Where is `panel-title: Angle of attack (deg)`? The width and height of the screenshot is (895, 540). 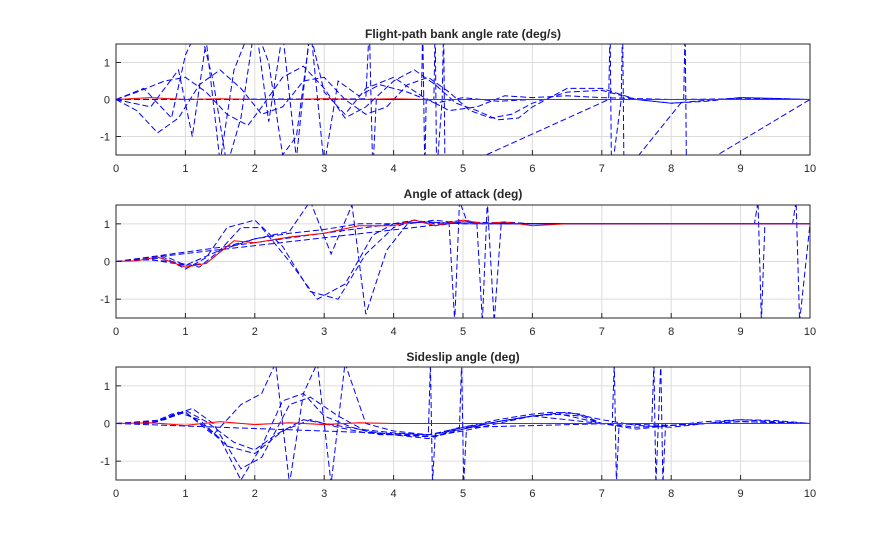 panel-title: Angle of attack (deg) is located at coordinates (463, 194).